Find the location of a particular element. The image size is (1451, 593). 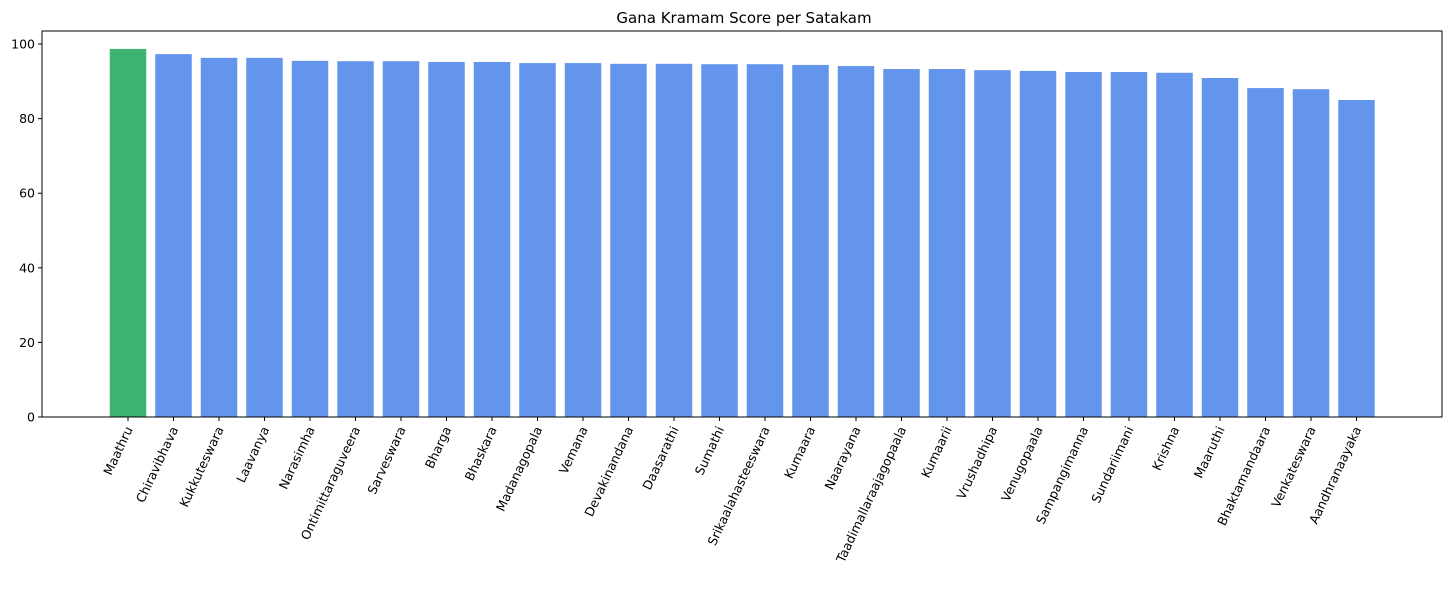

y-tick-label: 60 is located at coordinates (27, 193).